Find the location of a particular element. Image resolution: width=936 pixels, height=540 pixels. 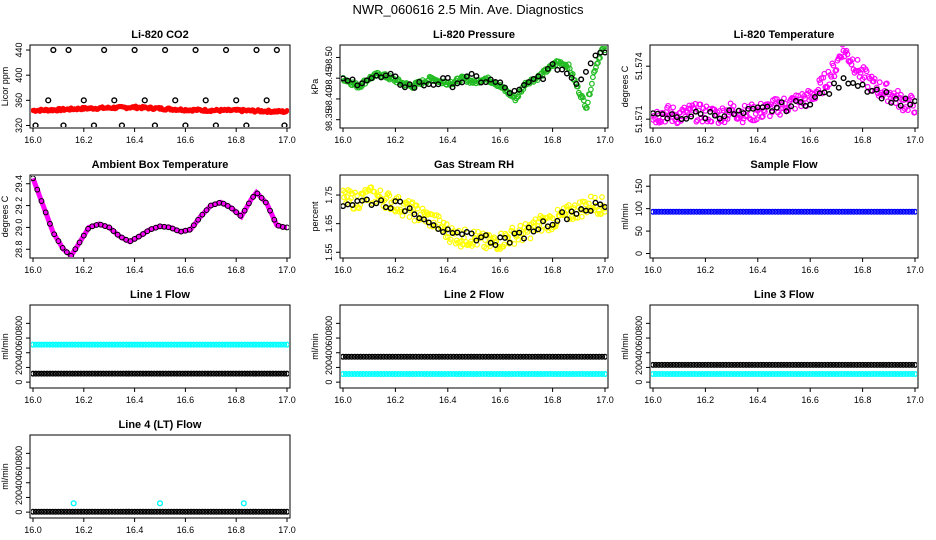

panel-title: Sample Flow is located at coordinates (784, 165).